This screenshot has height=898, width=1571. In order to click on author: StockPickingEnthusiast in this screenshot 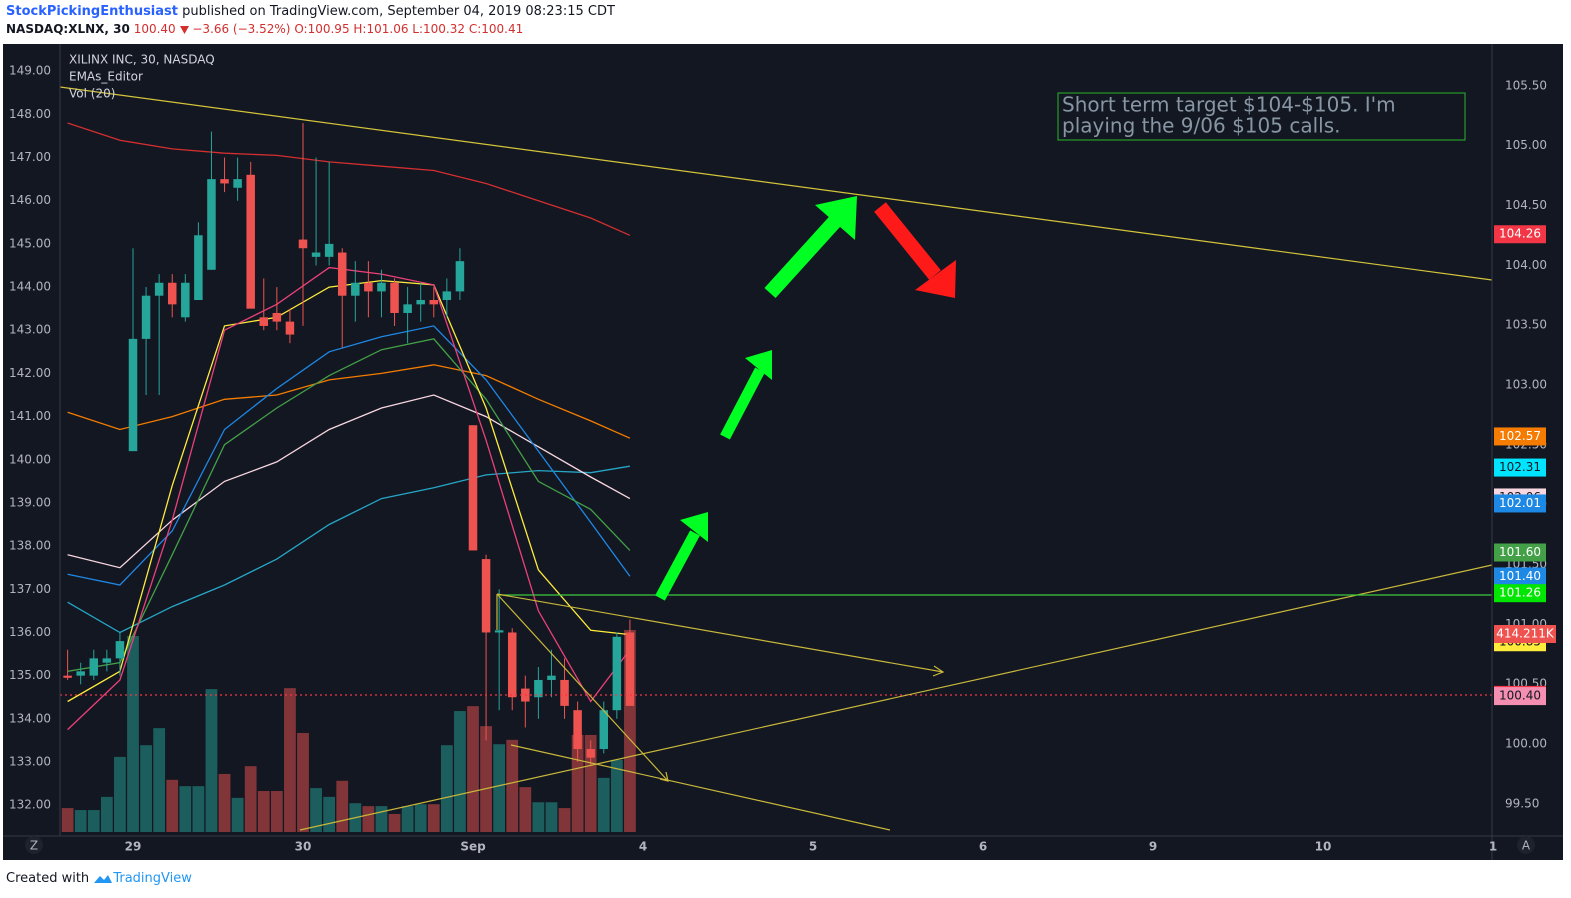, I will do `click(92, 11)`.